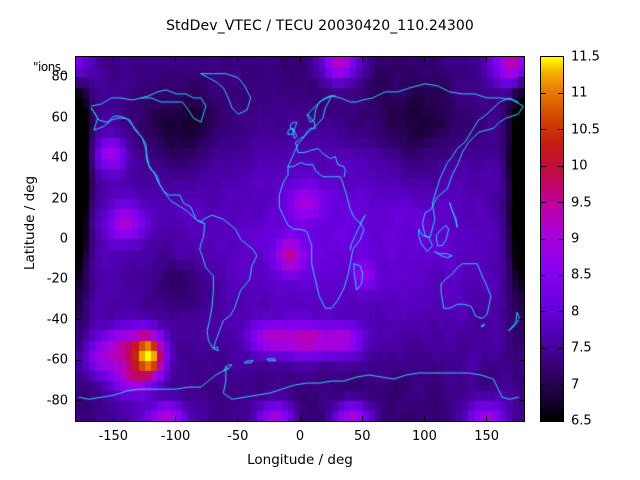 Image resolution: width=640 pixels, height=480 pixels. What do you see at coordinates (575, 239) in the screenshot?
I see `colorbar-tick-label: 9` at bounding box center [575, 239].